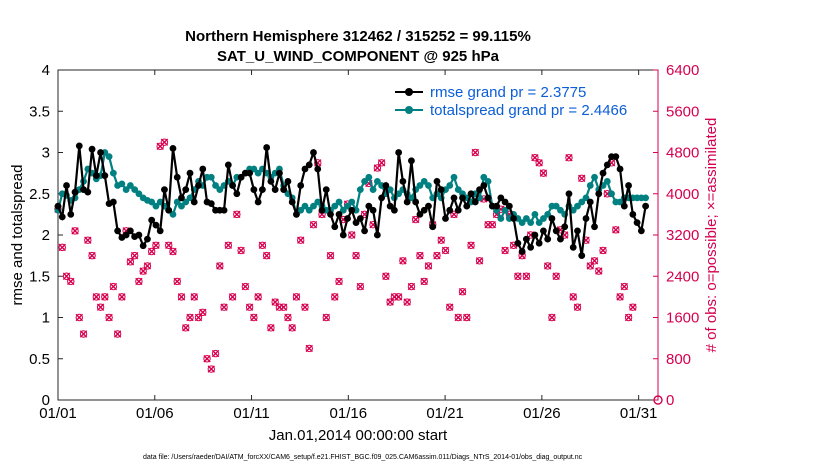 This screenshot has width=830, height=470. I want to click on x-tick-label: 01/31, so click(639, 413).